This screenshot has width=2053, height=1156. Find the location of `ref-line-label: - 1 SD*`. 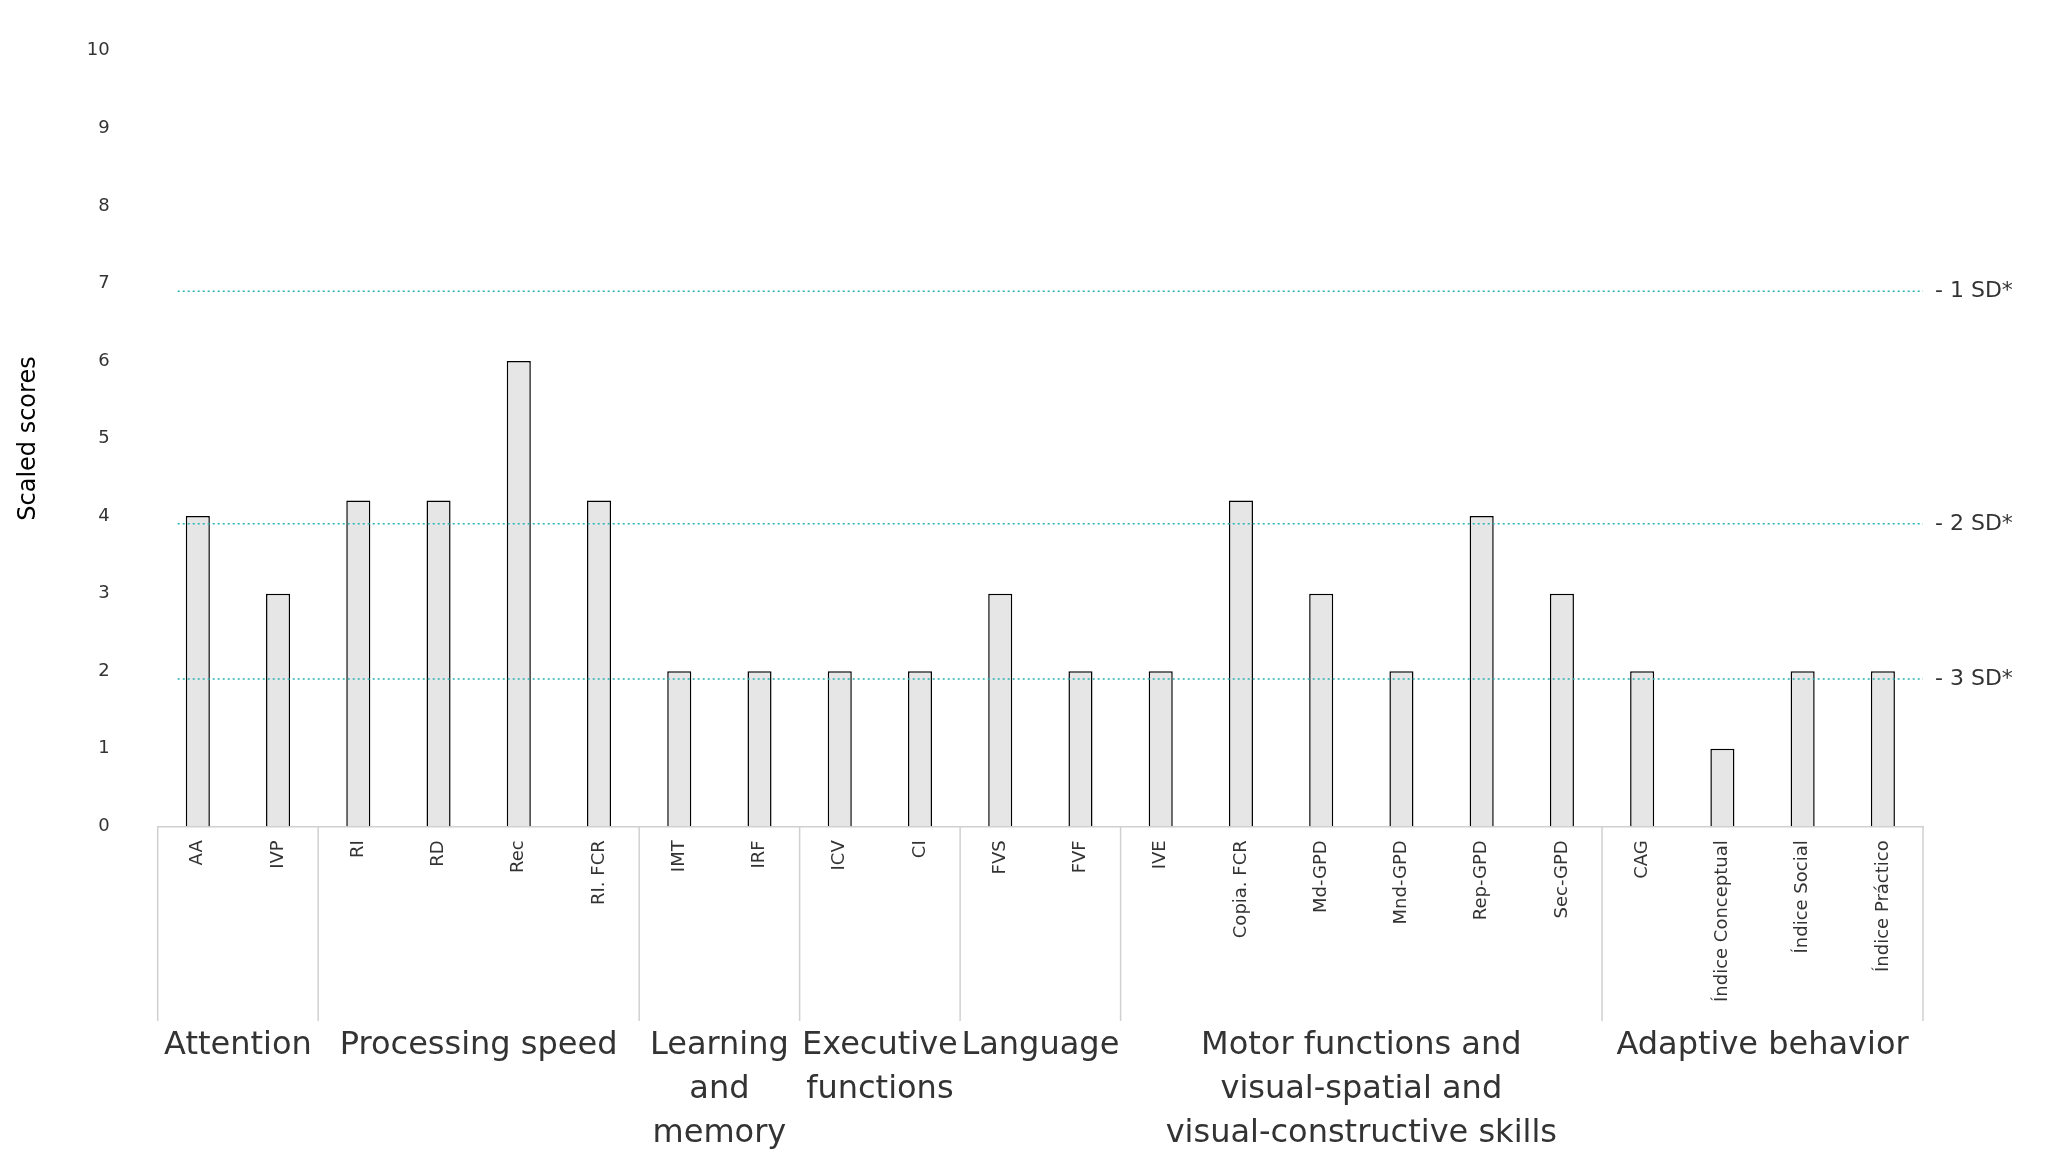

ref-line-label: - 1 SD* is located at coordinates (1974, 289).